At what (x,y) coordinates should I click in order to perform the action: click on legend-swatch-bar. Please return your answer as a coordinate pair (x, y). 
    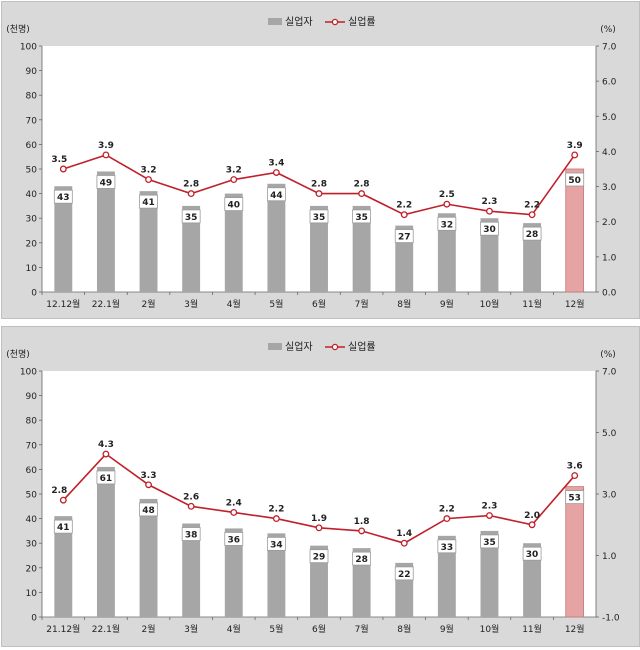
    Looking at the image, I should click on (275, 346).